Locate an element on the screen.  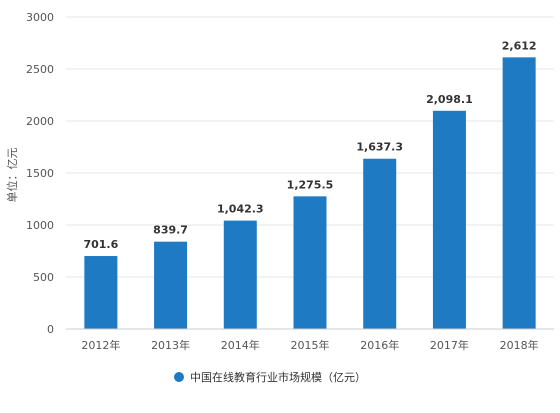
y-tick-label: 2000 is located at coordinates (40, 121).